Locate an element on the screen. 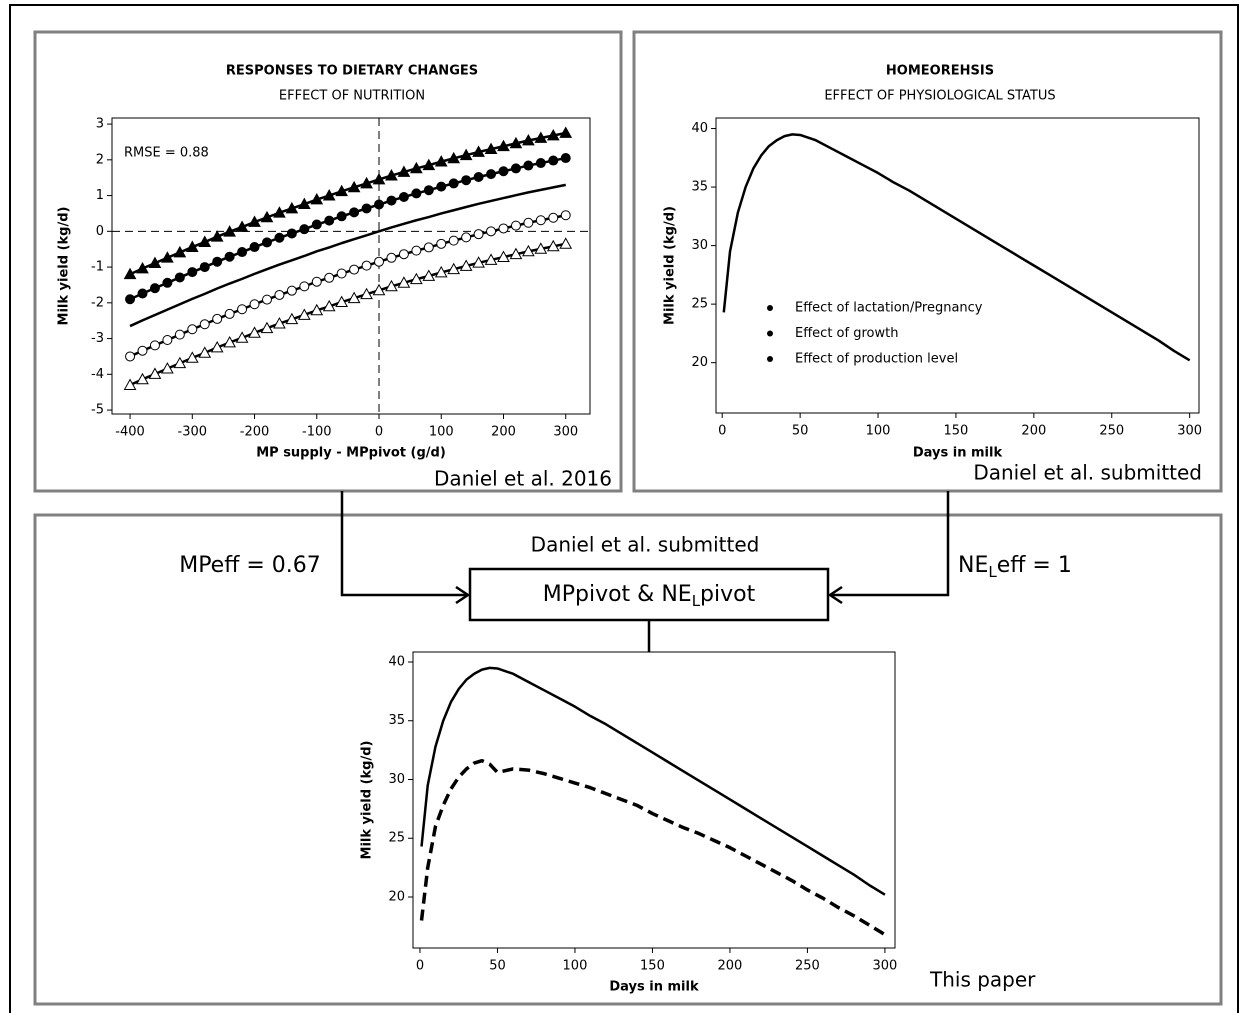 This screenshot has width=1244, height=1013. y-tick-label: -2 is located at coordinates (97, 302).